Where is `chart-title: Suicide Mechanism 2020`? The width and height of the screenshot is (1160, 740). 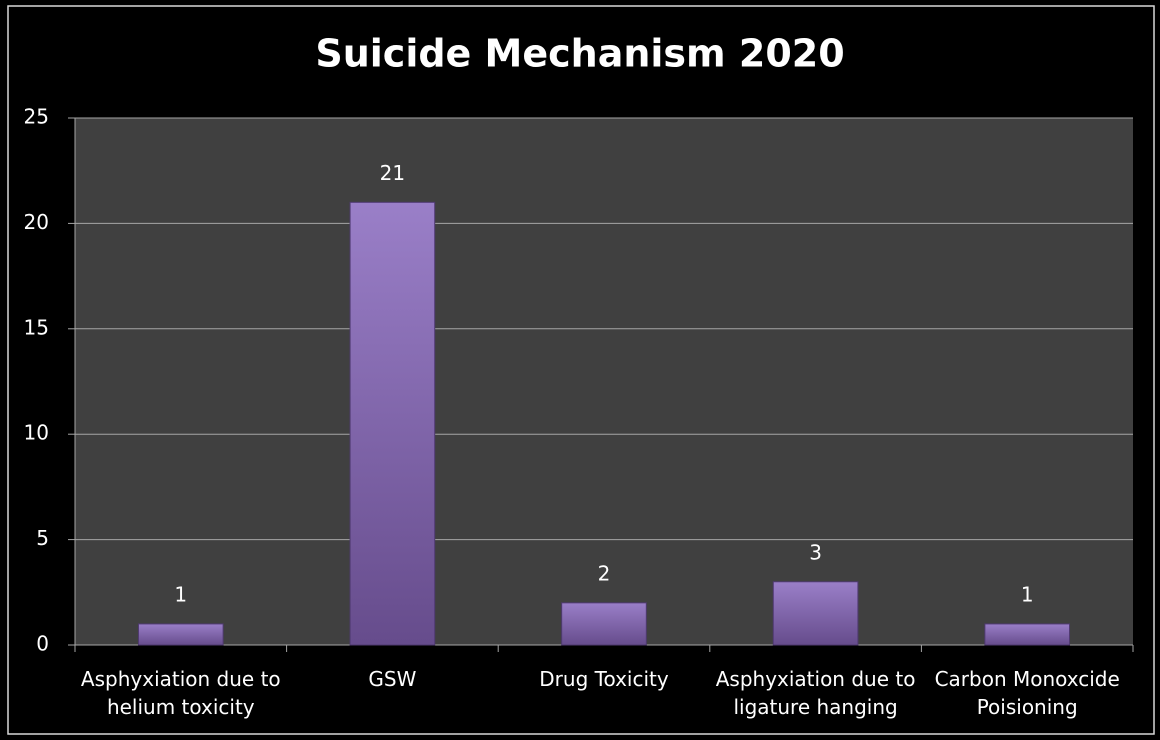
chart-title: Suicide Mechanism 2020 is located at coordinates (579, 54).